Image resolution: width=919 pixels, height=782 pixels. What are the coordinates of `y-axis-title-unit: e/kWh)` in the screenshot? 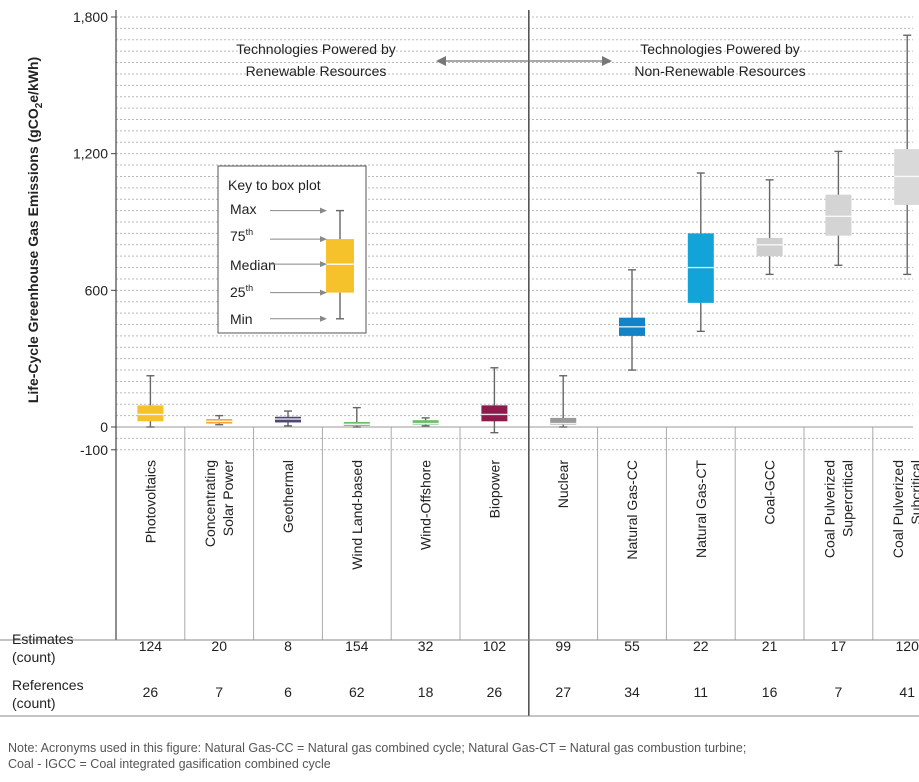 It's located at (33, 80).